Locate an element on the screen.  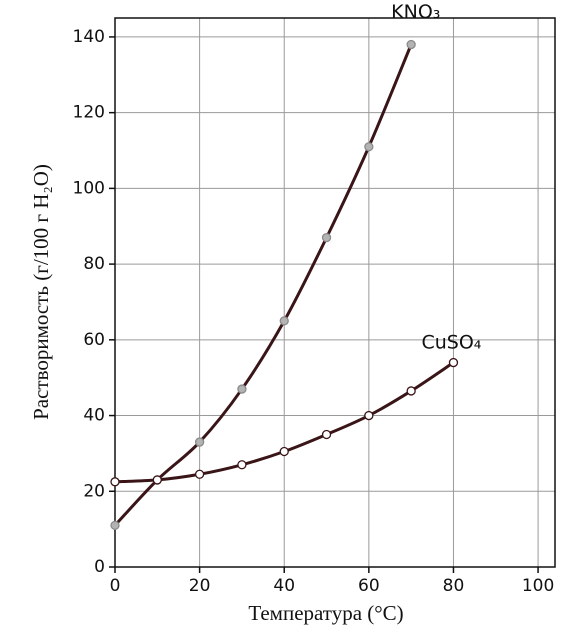
x-axis-title: Температура (°C) is located at coordinates (325, 613).